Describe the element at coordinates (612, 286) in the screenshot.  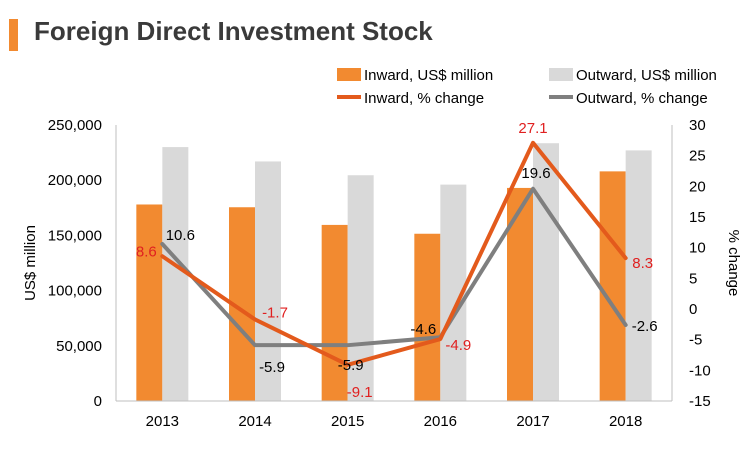
I see `inward-bar-2018` at that location.